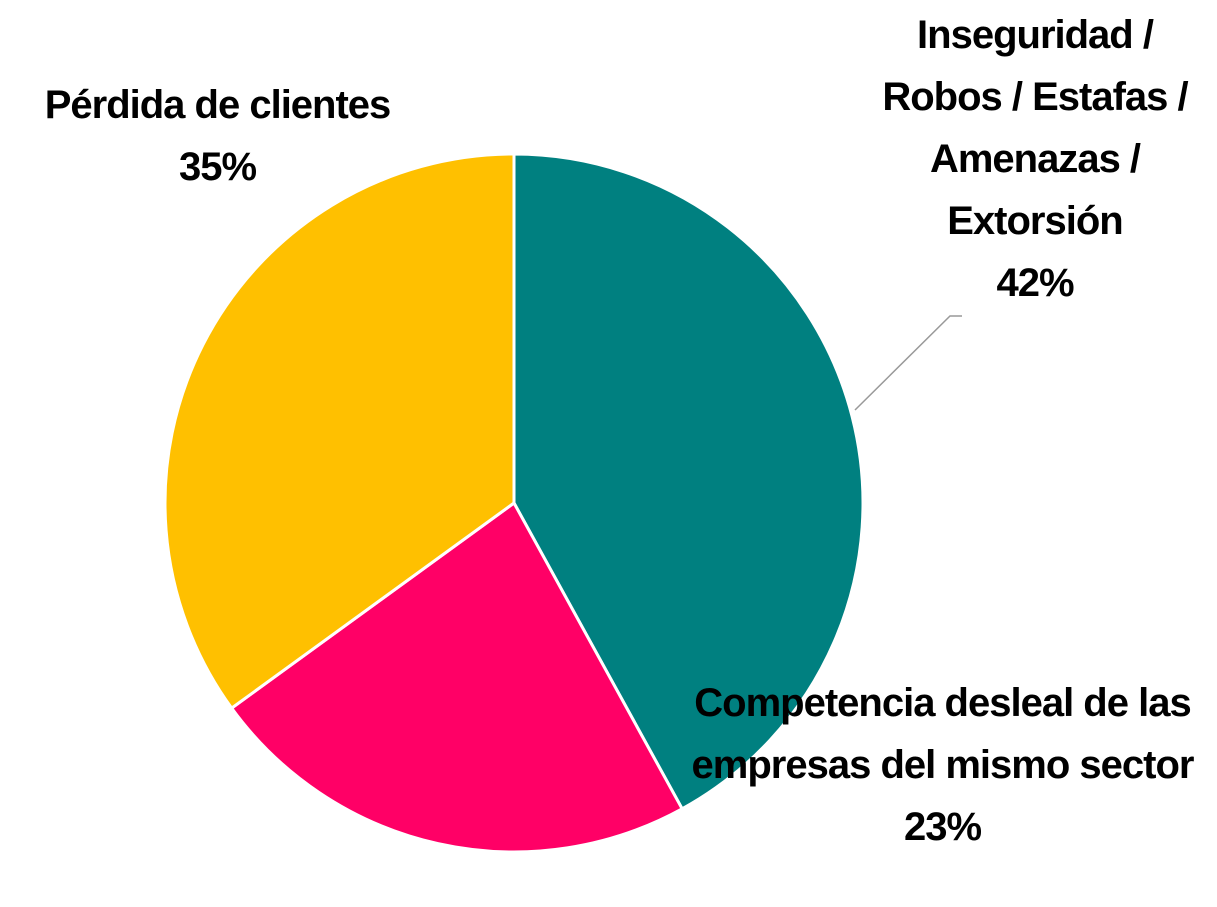 The width and height of the screenshot is (1217, 907). Describe the element at coordinates (1035, 283) in the screenshot. I see `value-label: 42%` at that location.